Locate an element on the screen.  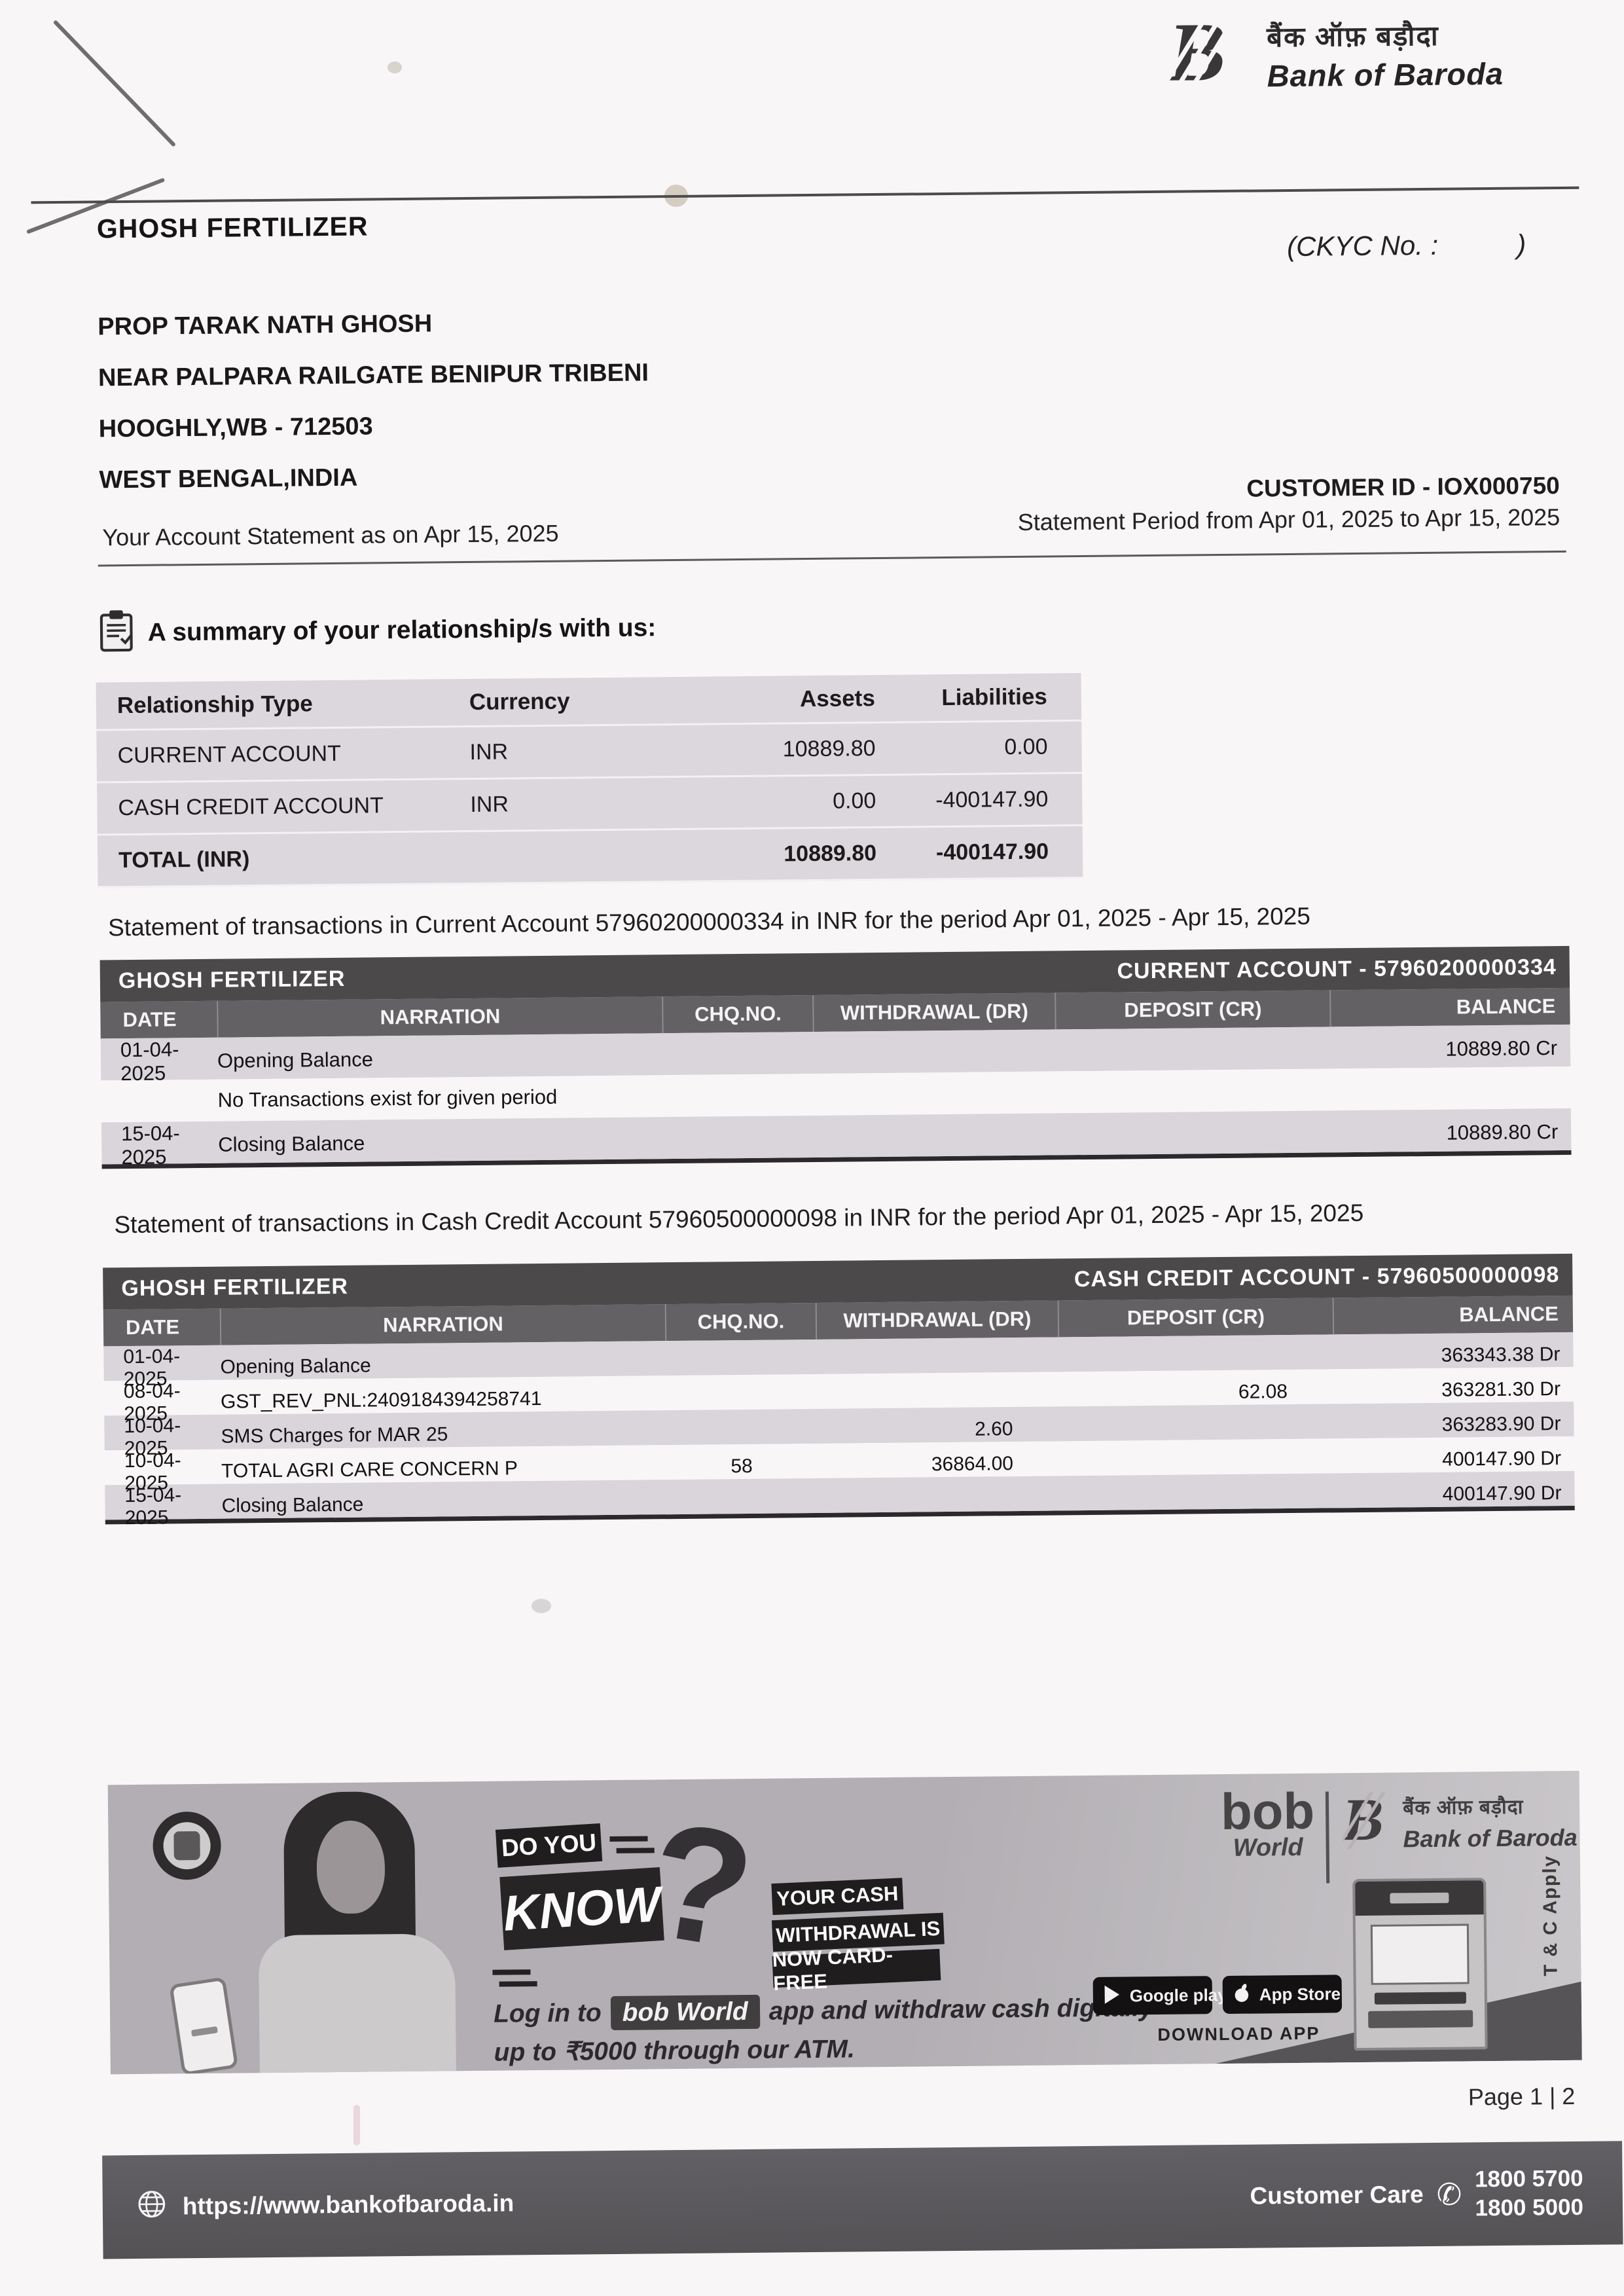
globe-icon is located at coordinates (152, 2207).